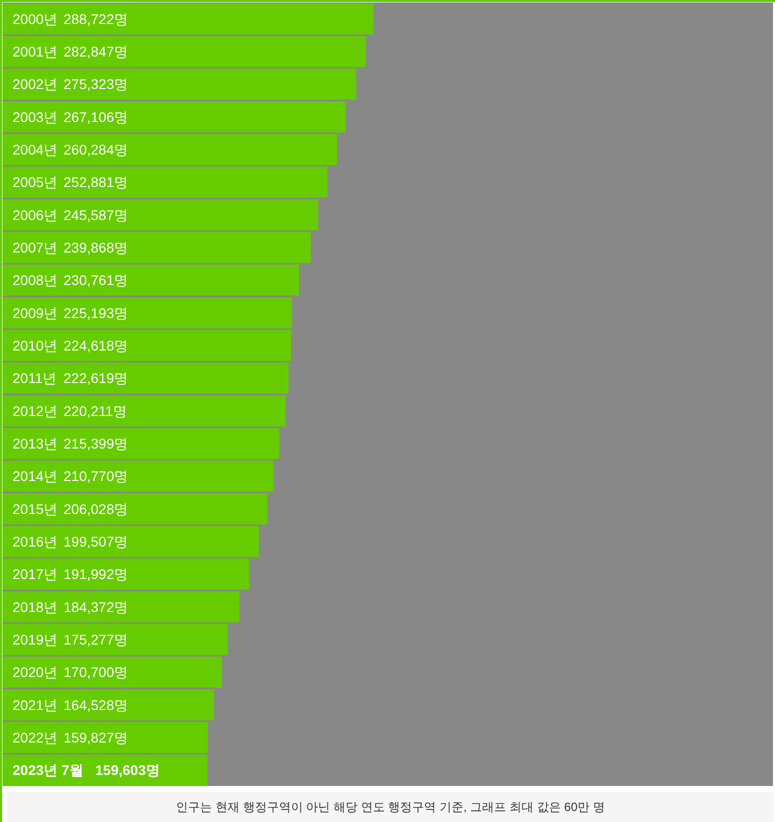  I want to click on data-label: 275,323명, so click(96, 84).